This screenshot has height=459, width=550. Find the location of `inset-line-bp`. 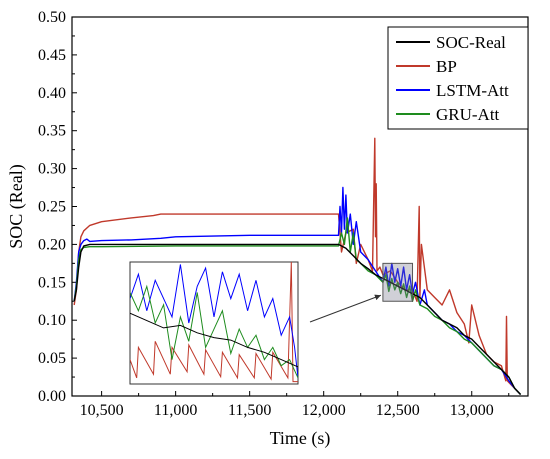

inset-line-bp is located at coordinates (214, 322).